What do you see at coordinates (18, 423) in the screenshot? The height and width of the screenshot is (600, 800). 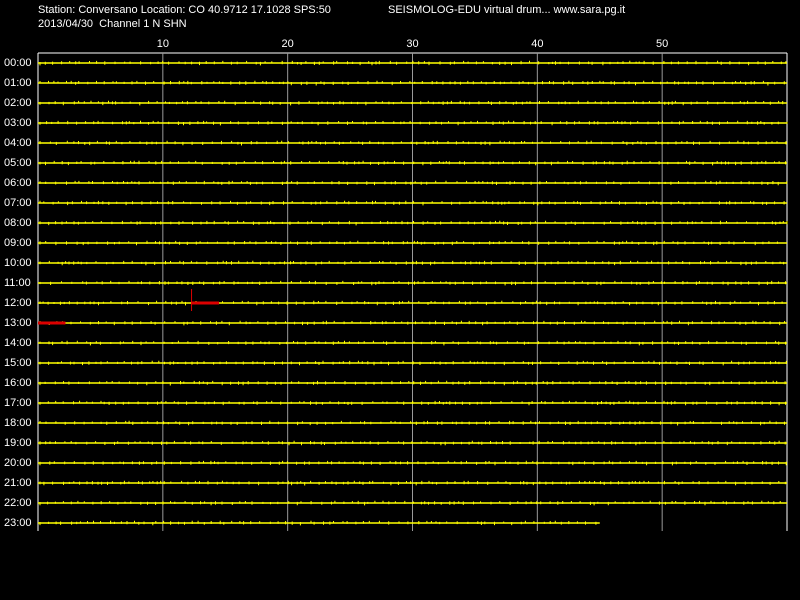 I see `row-label: 18:00` at bounding box center [18, 423].